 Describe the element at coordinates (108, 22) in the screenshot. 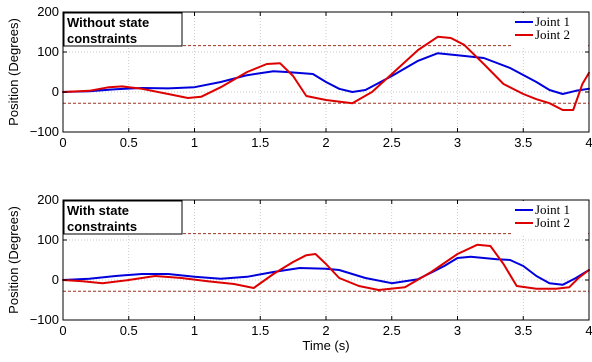

I see `annotation-text: Without state` at that location.